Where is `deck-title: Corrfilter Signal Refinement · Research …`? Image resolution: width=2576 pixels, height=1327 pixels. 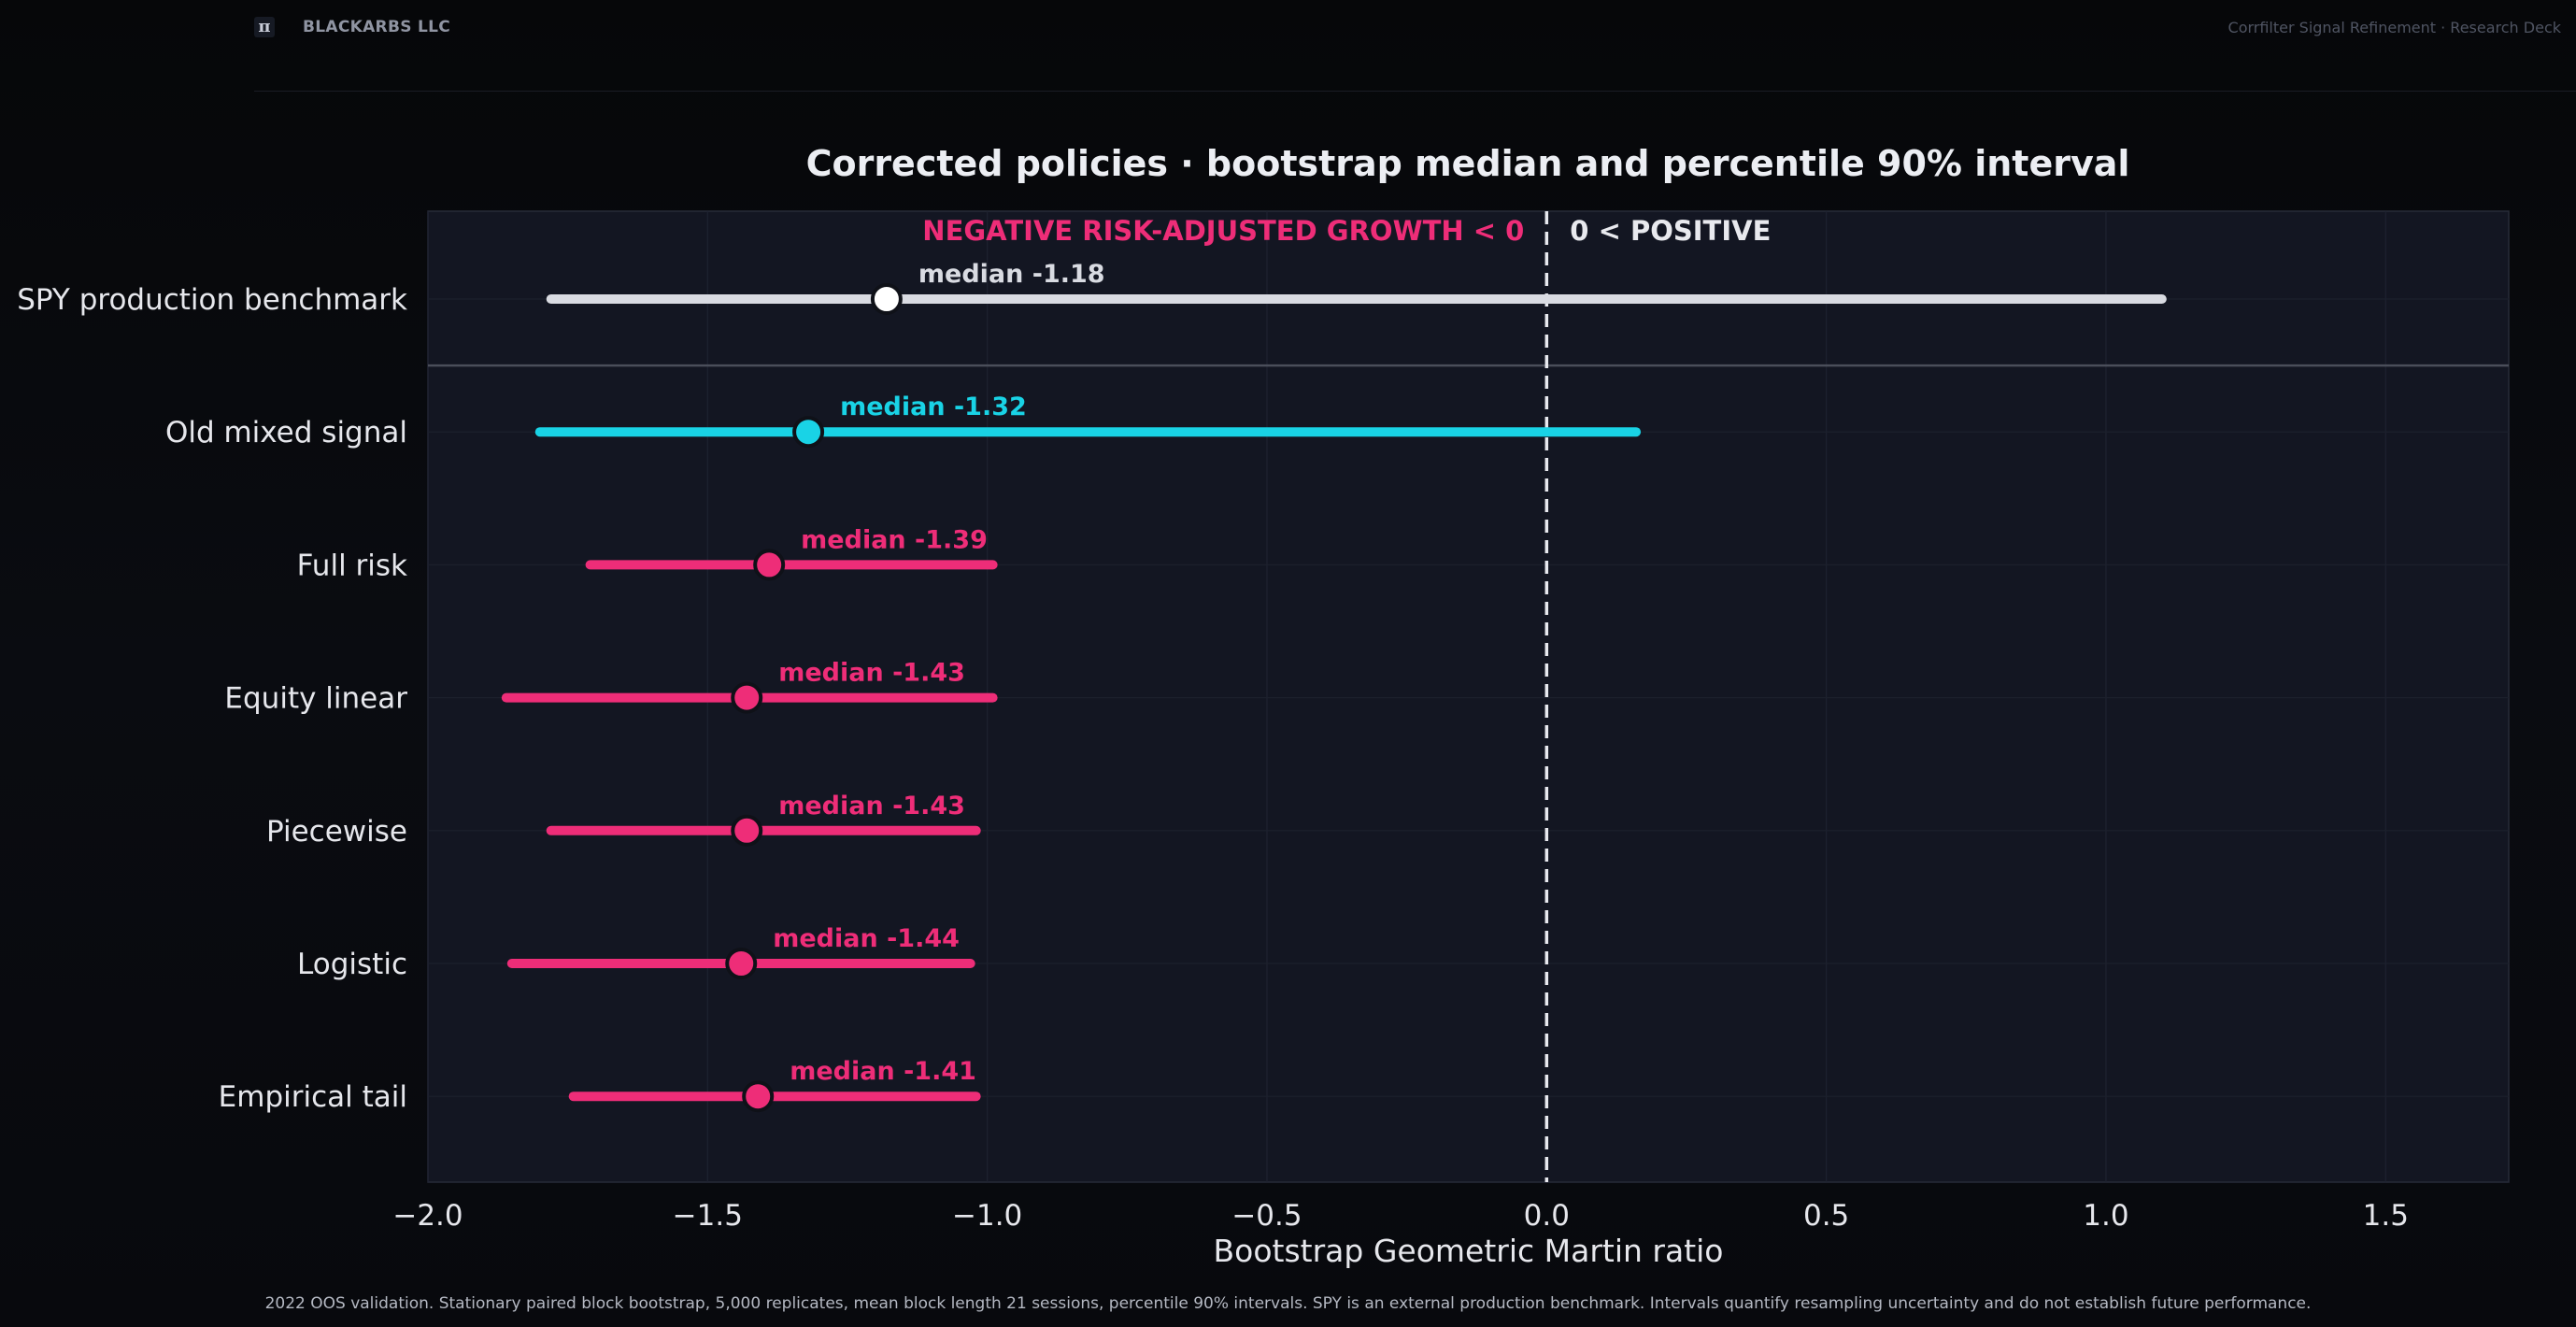 deck-title: Corrfilter Signal Refinement · Research … is located at coordinates (2394, 28).